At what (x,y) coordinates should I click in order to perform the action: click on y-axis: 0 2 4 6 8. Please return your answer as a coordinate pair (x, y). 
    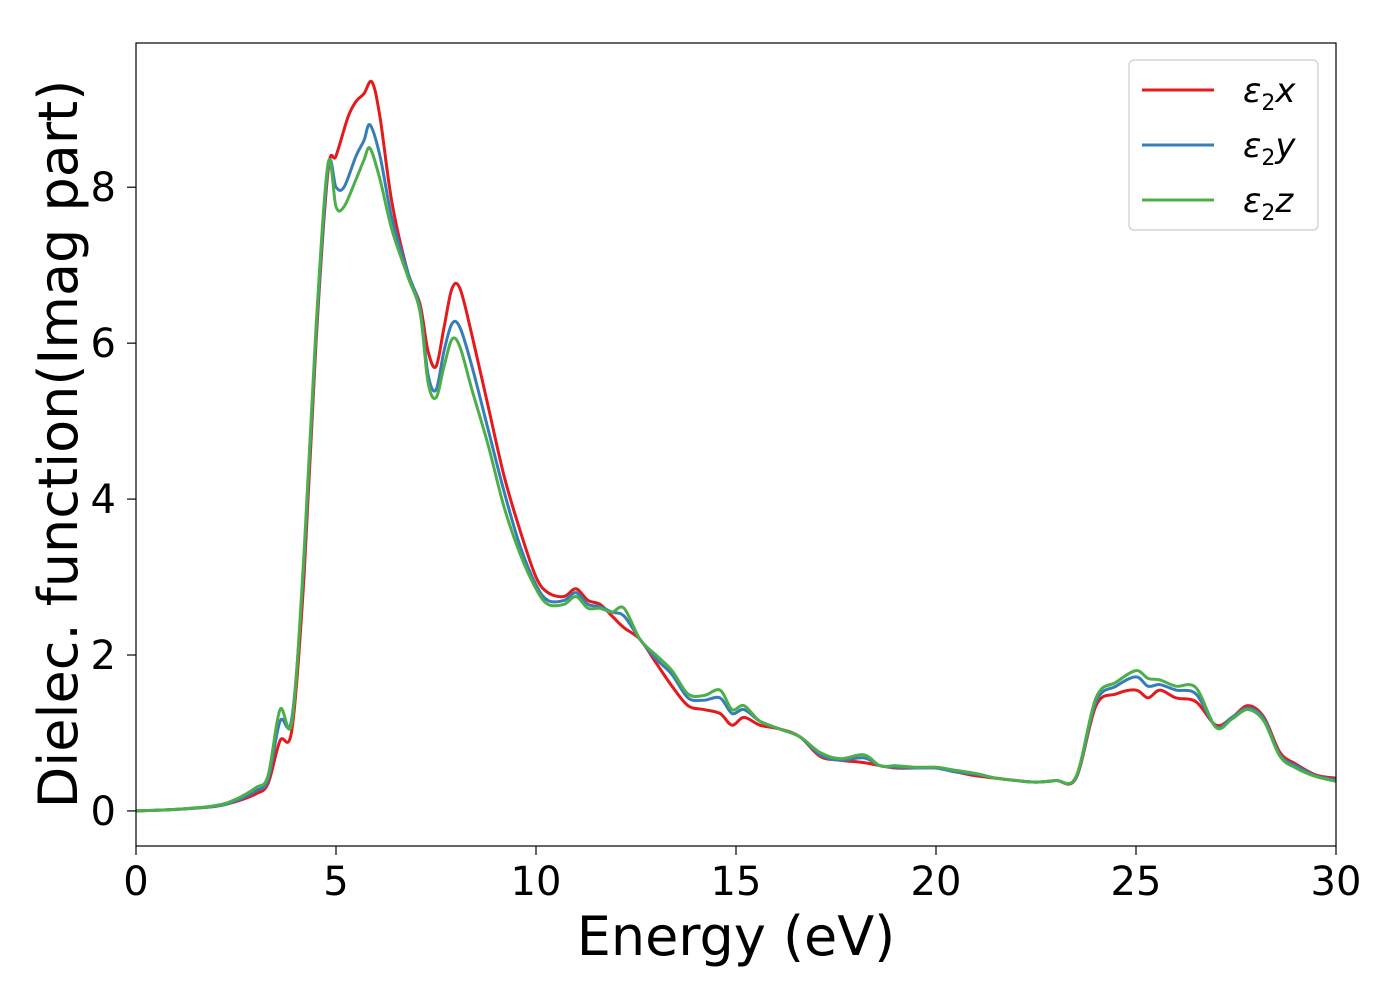
    Looking at the image, I should click on (113, 500).